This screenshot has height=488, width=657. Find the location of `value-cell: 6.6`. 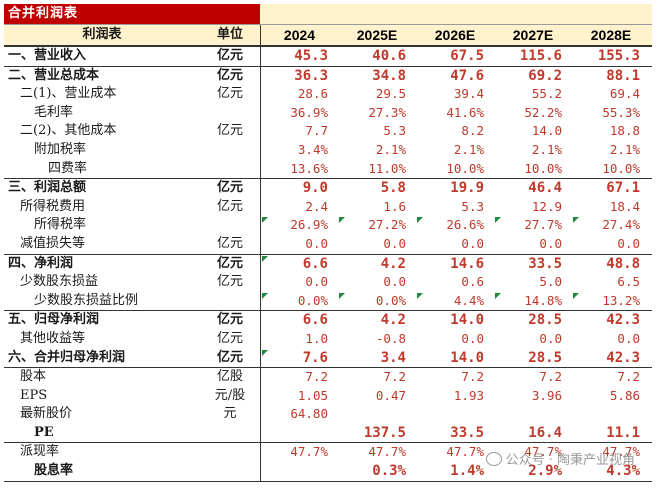

value-cell: 6.6 is located at coordinates (299, 264).